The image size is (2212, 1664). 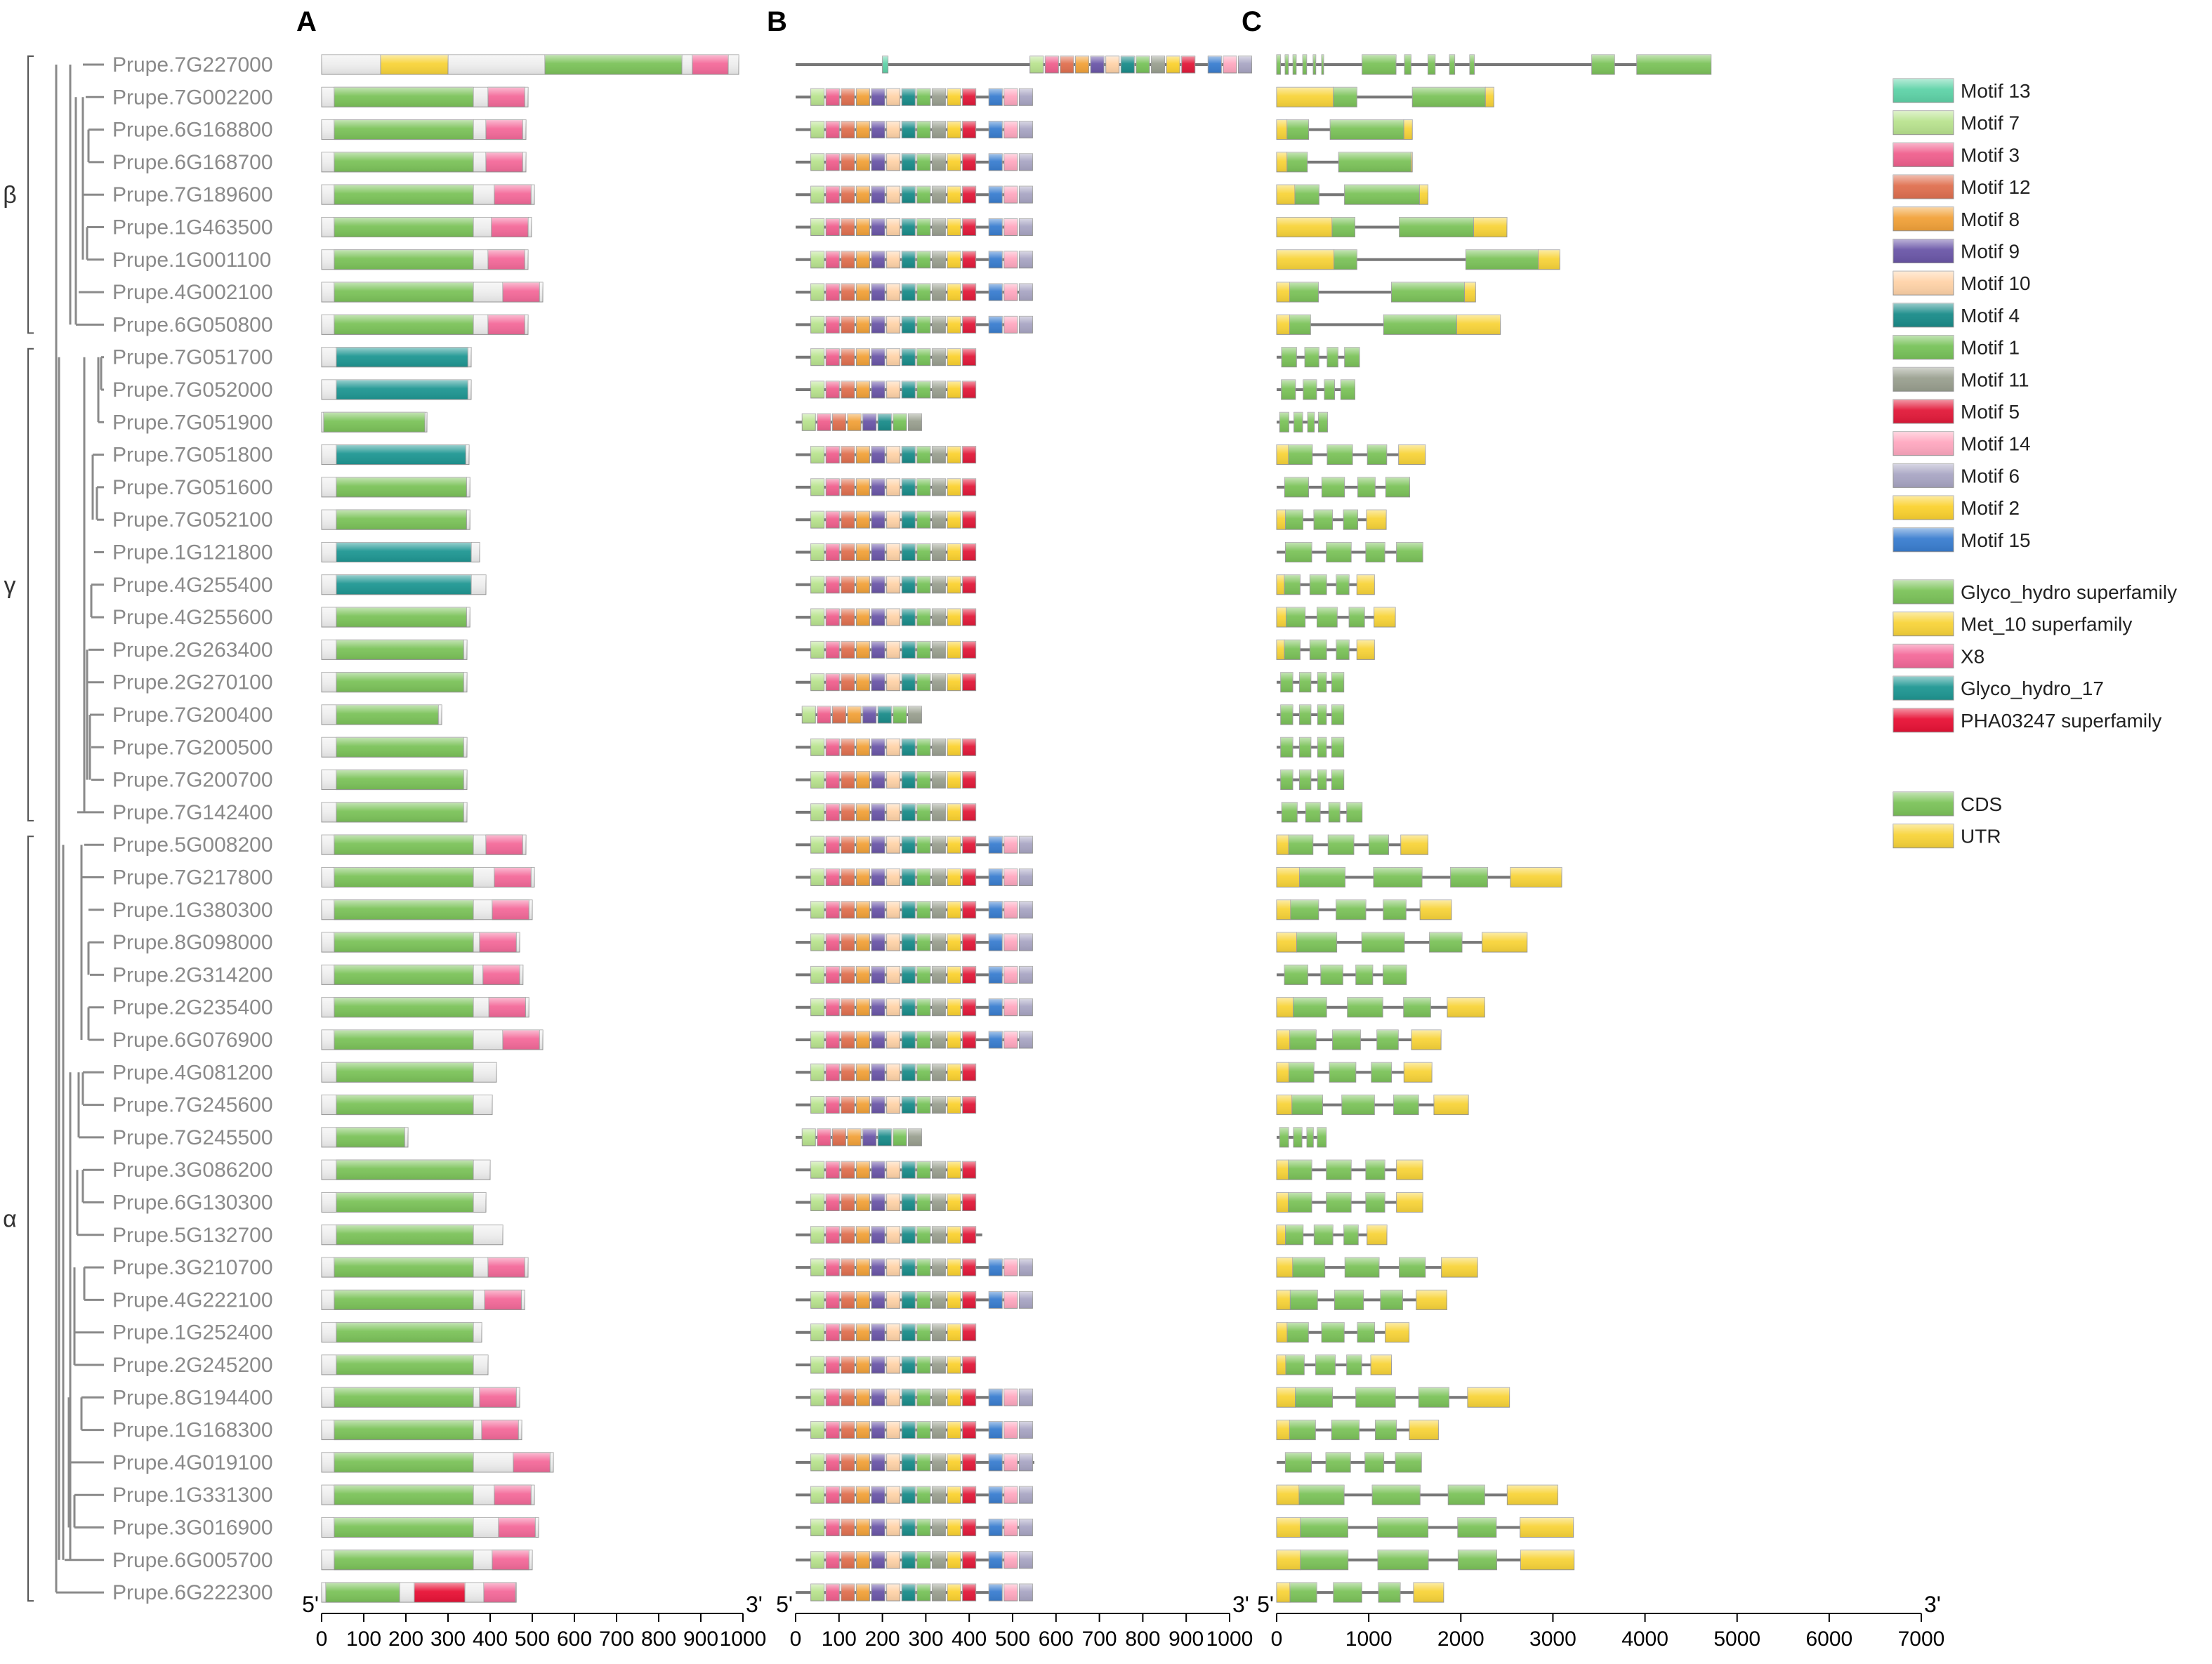 What do you see at coordinates (192, 1561) in the screenshot?
I see `gene-label: Prupe.6G005700` at bounding box center [192, 1561].